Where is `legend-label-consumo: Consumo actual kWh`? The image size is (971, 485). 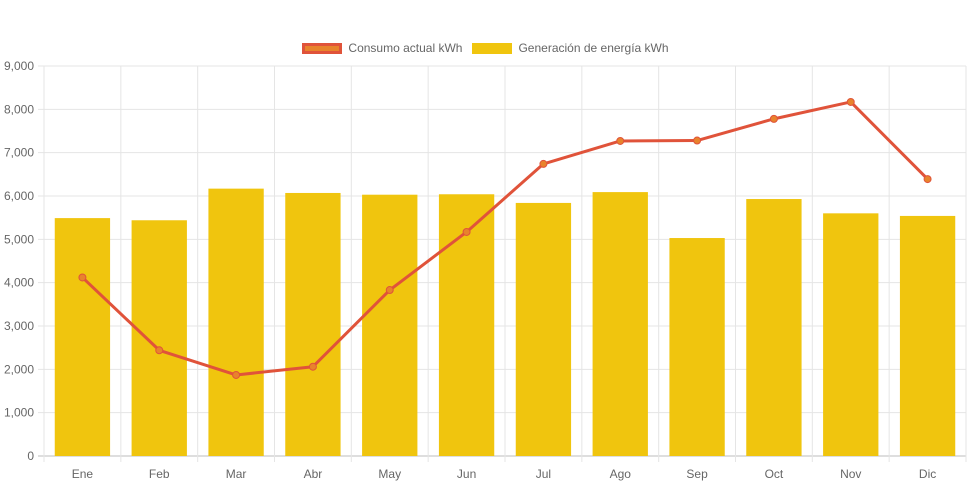 legend-label-consumo: Consumo actual kWh is located at coordinates (405, 48).